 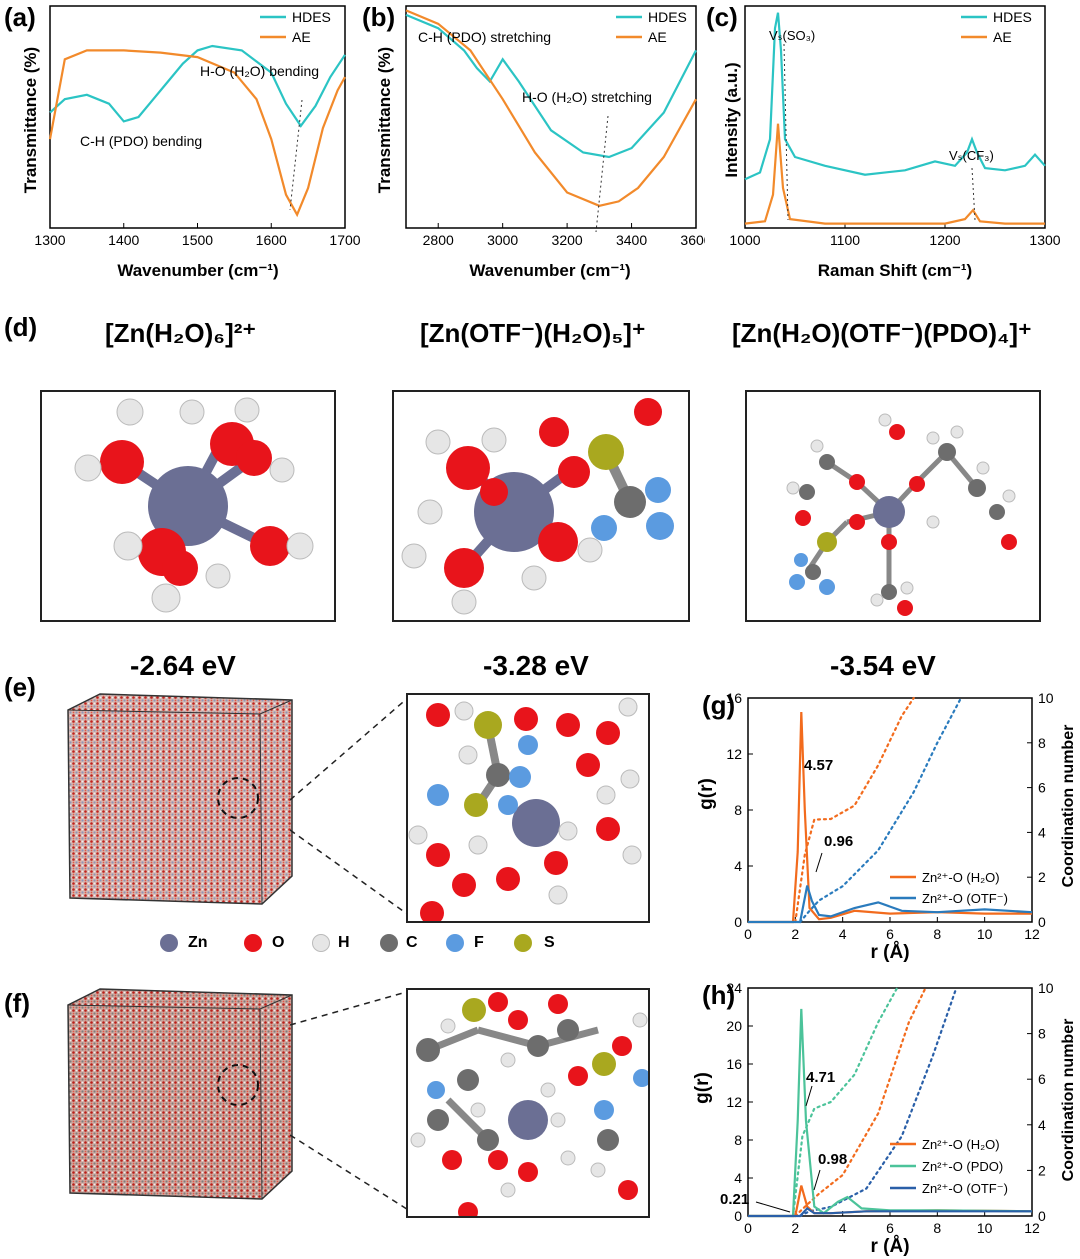 I want to click on zoom-lines-f, so click(x=350, y=1101).